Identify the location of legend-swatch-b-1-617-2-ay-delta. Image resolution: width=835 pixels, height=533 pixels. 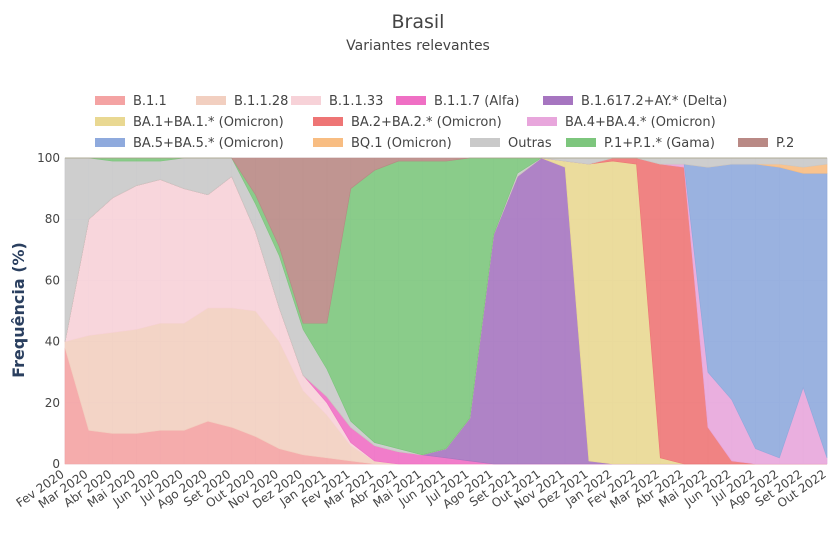
(558, 100).